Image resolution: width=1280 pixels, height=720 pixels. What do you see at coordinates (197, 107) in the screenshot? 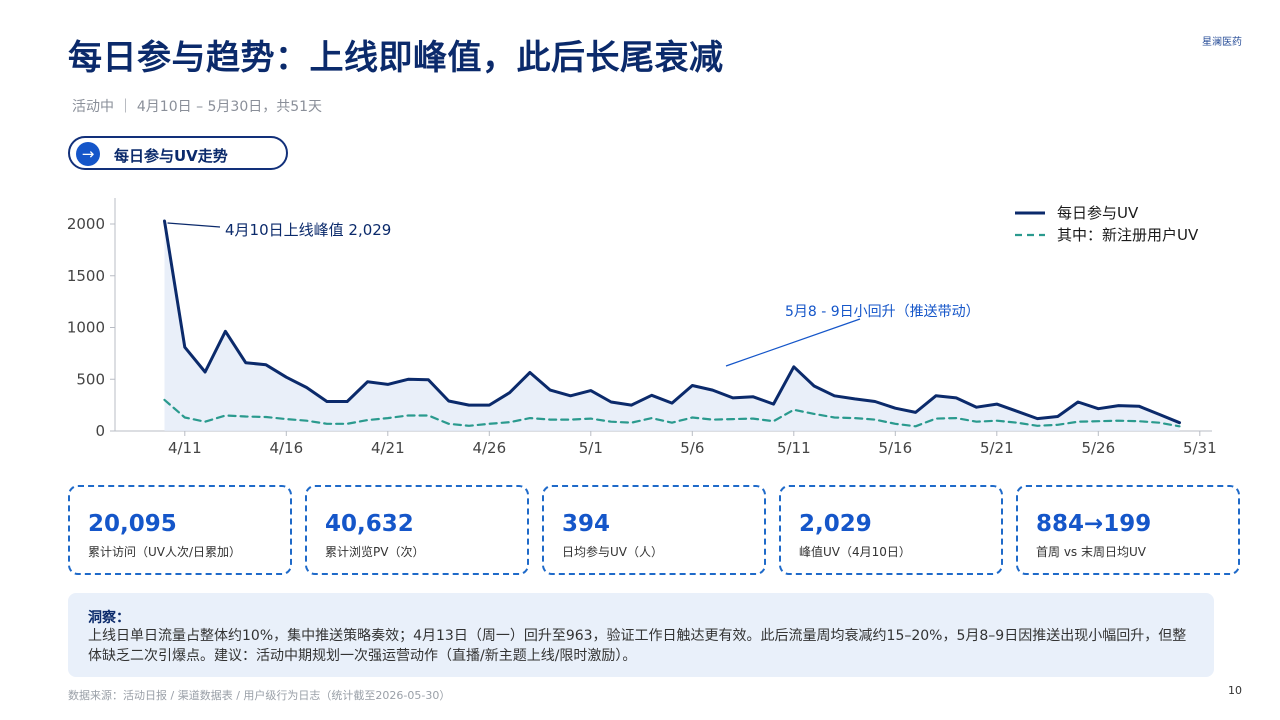
I see `page-subtitle: 活动中 ｜ 4月10日 – 5月30日，共51天` at bounding box center [197, 107].